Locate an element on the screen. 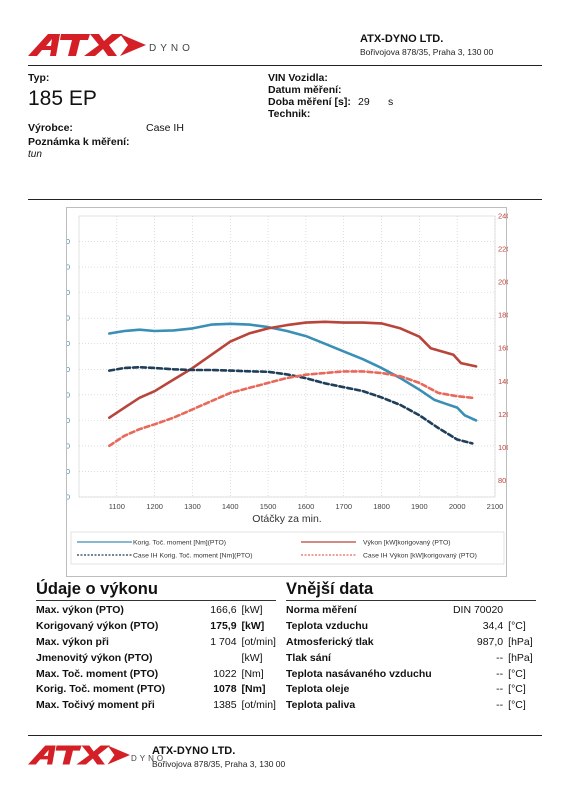 The width and height of the screenshot is (566, 800). external-value: DIN 70020 is located at coordinates (478, 609).